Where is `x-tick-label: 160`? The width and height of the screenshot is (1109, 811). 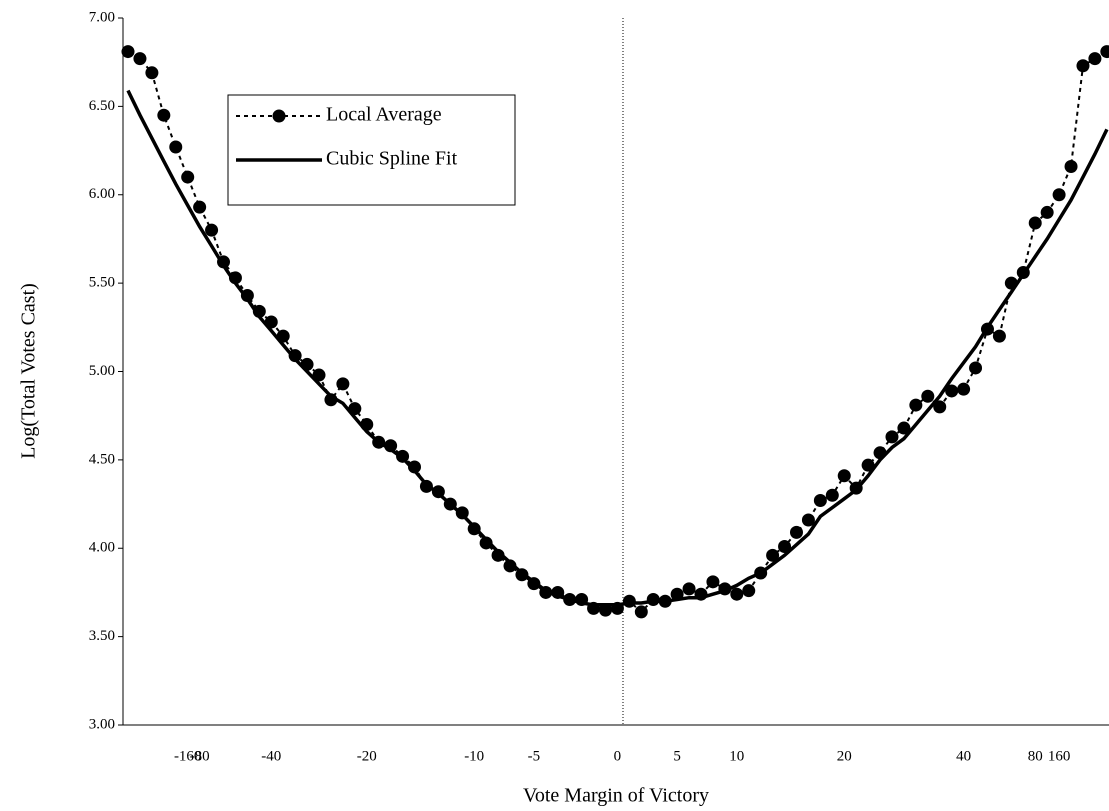 x-tick-label: 160 is located at coordinates (1059, 756).